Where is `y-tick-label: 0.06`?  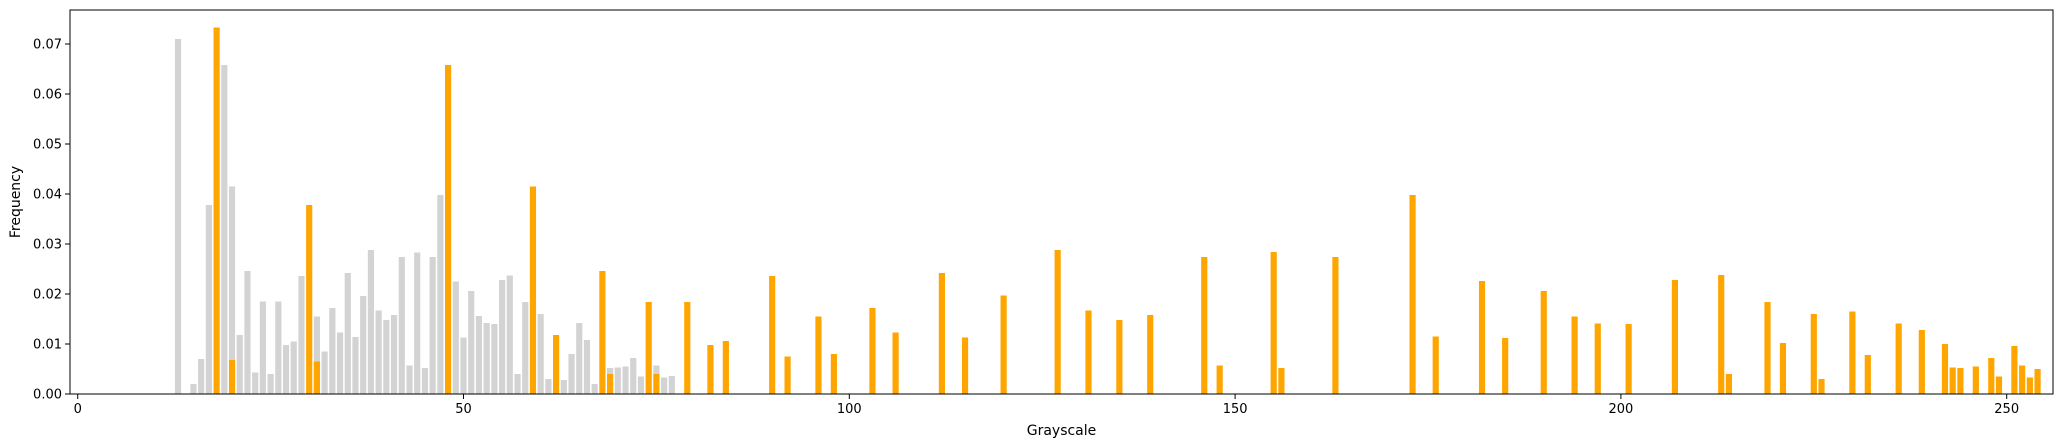
y-tick-label: 0.06 is located at coordinates (47, 95).